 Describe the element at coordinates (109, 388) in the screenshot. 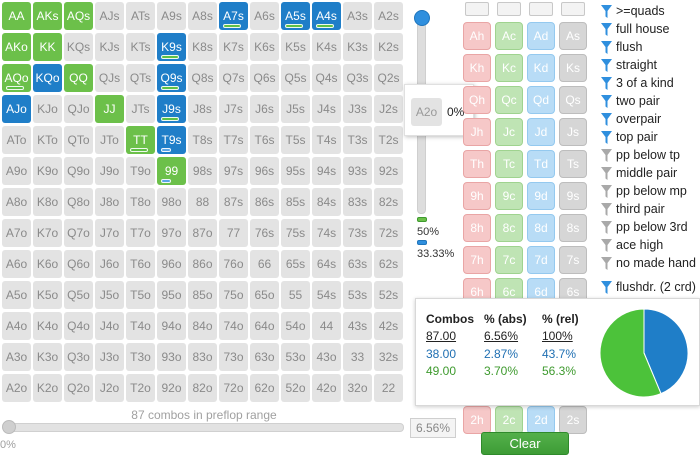

I see `hand-cell-J2o: J2o` at that location.